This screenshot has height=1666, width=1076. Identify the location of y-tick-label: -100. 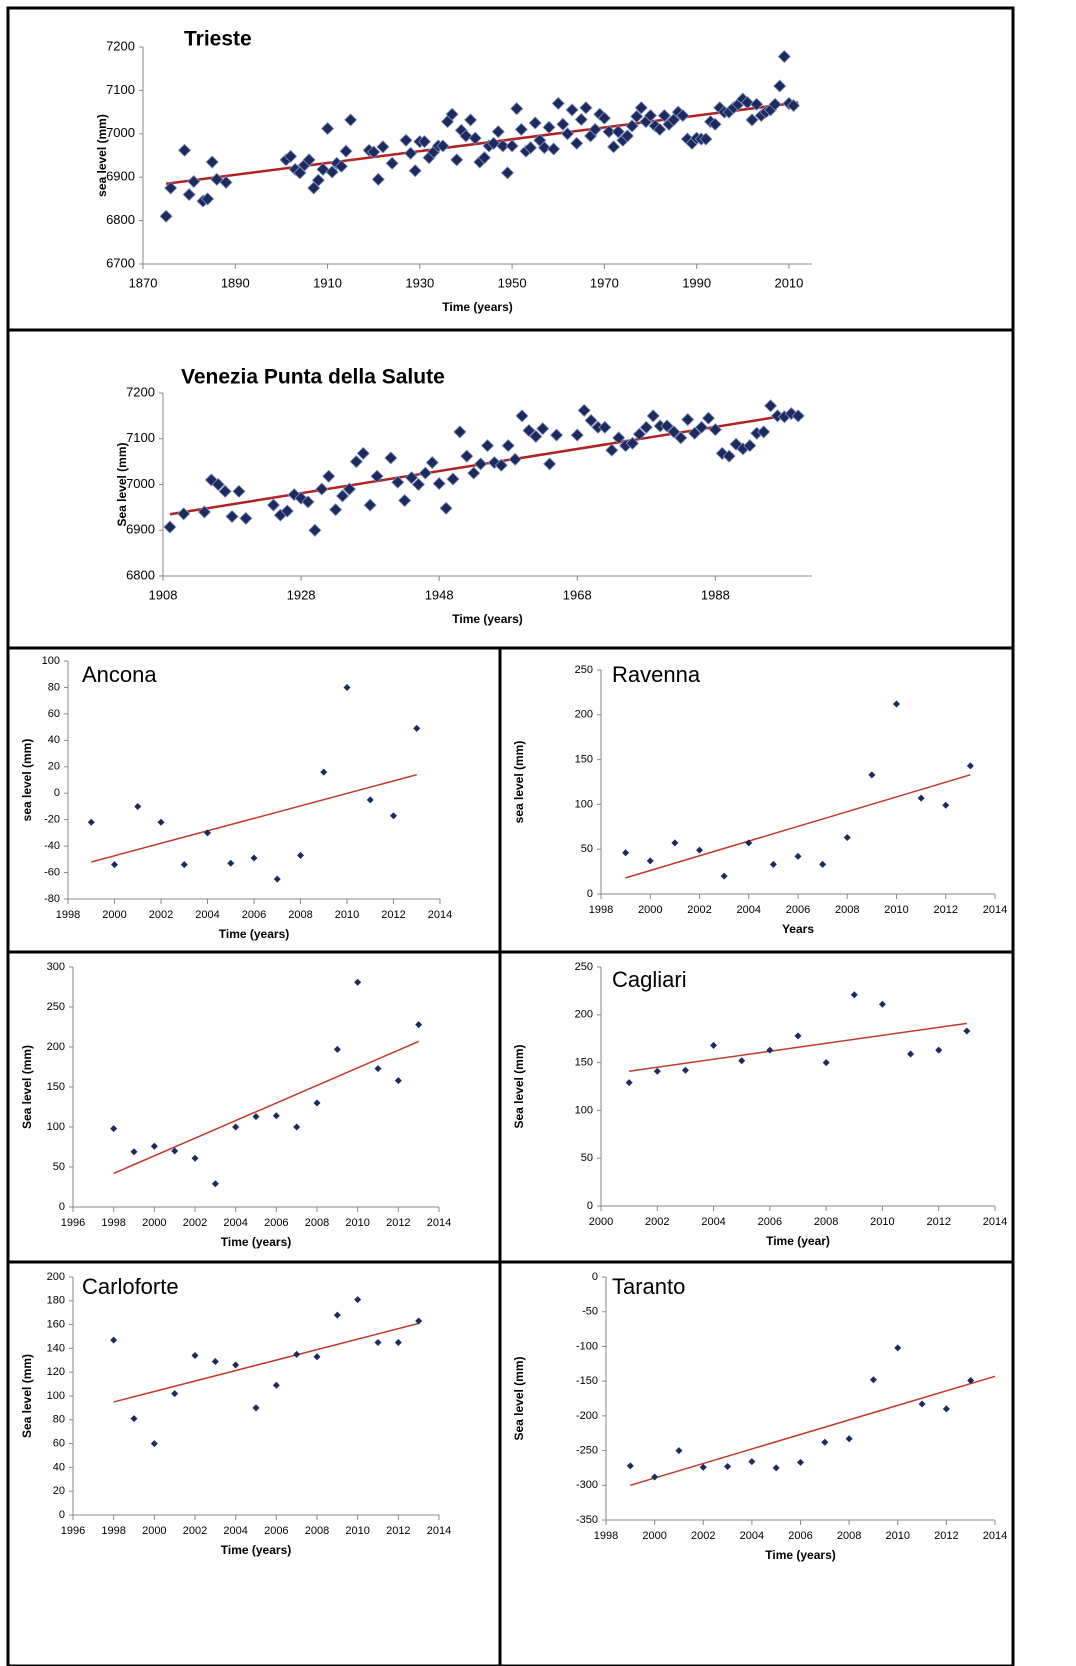
(587, 1346).